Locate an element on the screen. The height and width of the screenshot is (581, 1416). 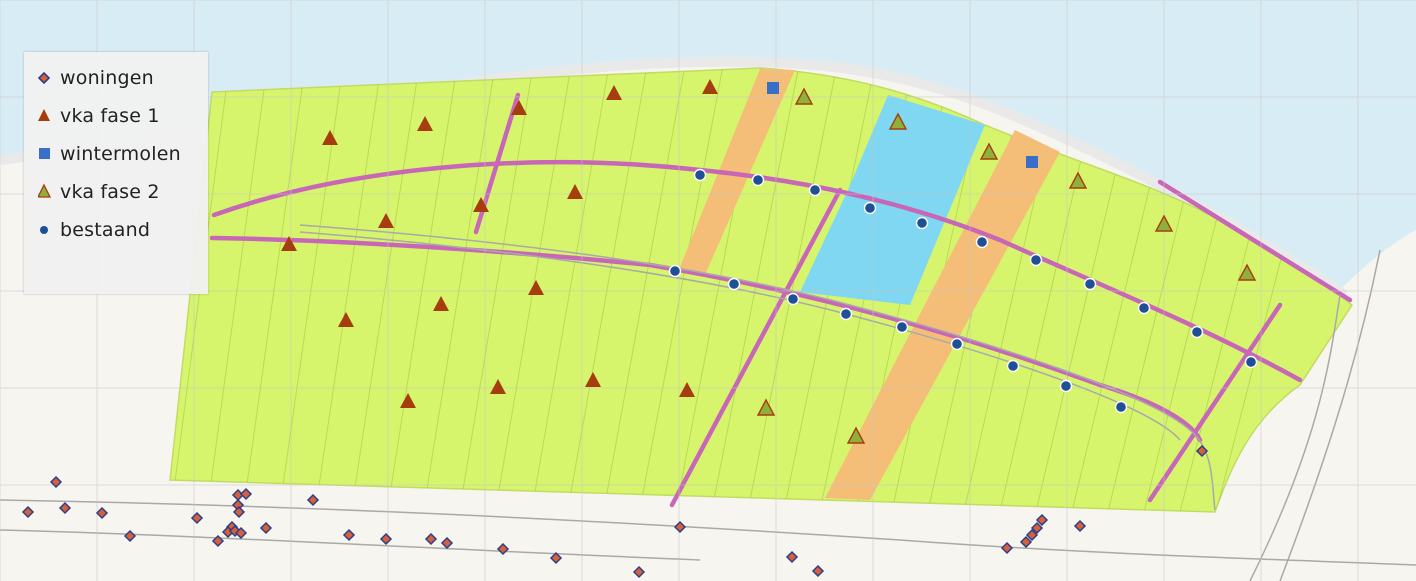
legend-label: vka fase 1 is located at coordinates (110, 116).